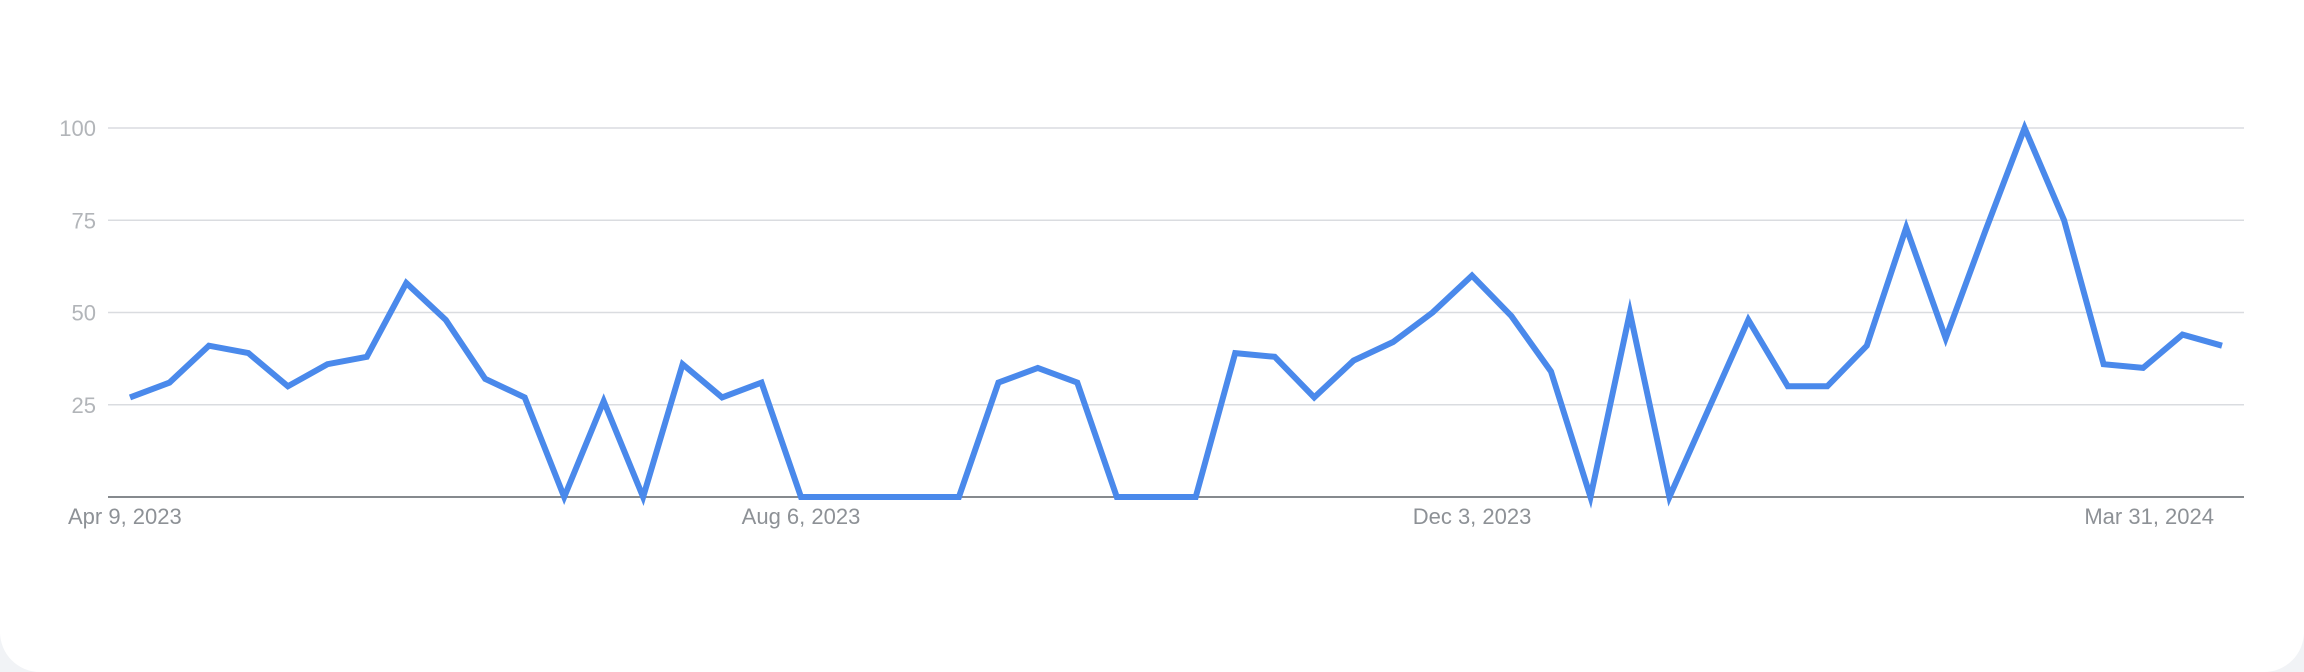 This screenshot has width=2304, height=672. Describe the element at coordinates (84, 405) in the screenshot. I see `y-tick-label-25: 25` at that location.